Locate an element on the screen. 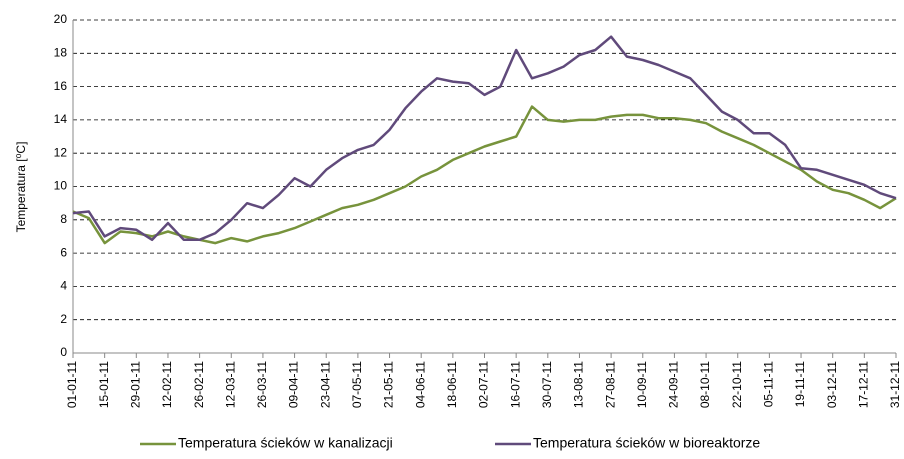 This screenshot has height=459, width=904. x-tick-label: 23-04-11 is located at coordinates (325, 384).